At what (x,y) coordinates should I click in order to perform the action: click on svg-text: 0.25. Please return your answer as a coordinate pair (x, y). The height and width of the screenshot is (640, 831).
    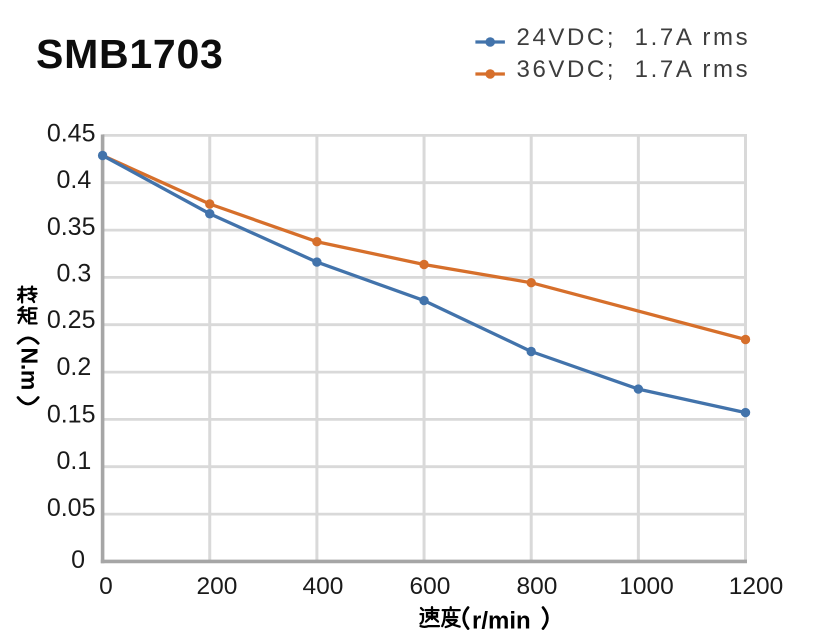
    Looking at the image, I should click on (71, 320).